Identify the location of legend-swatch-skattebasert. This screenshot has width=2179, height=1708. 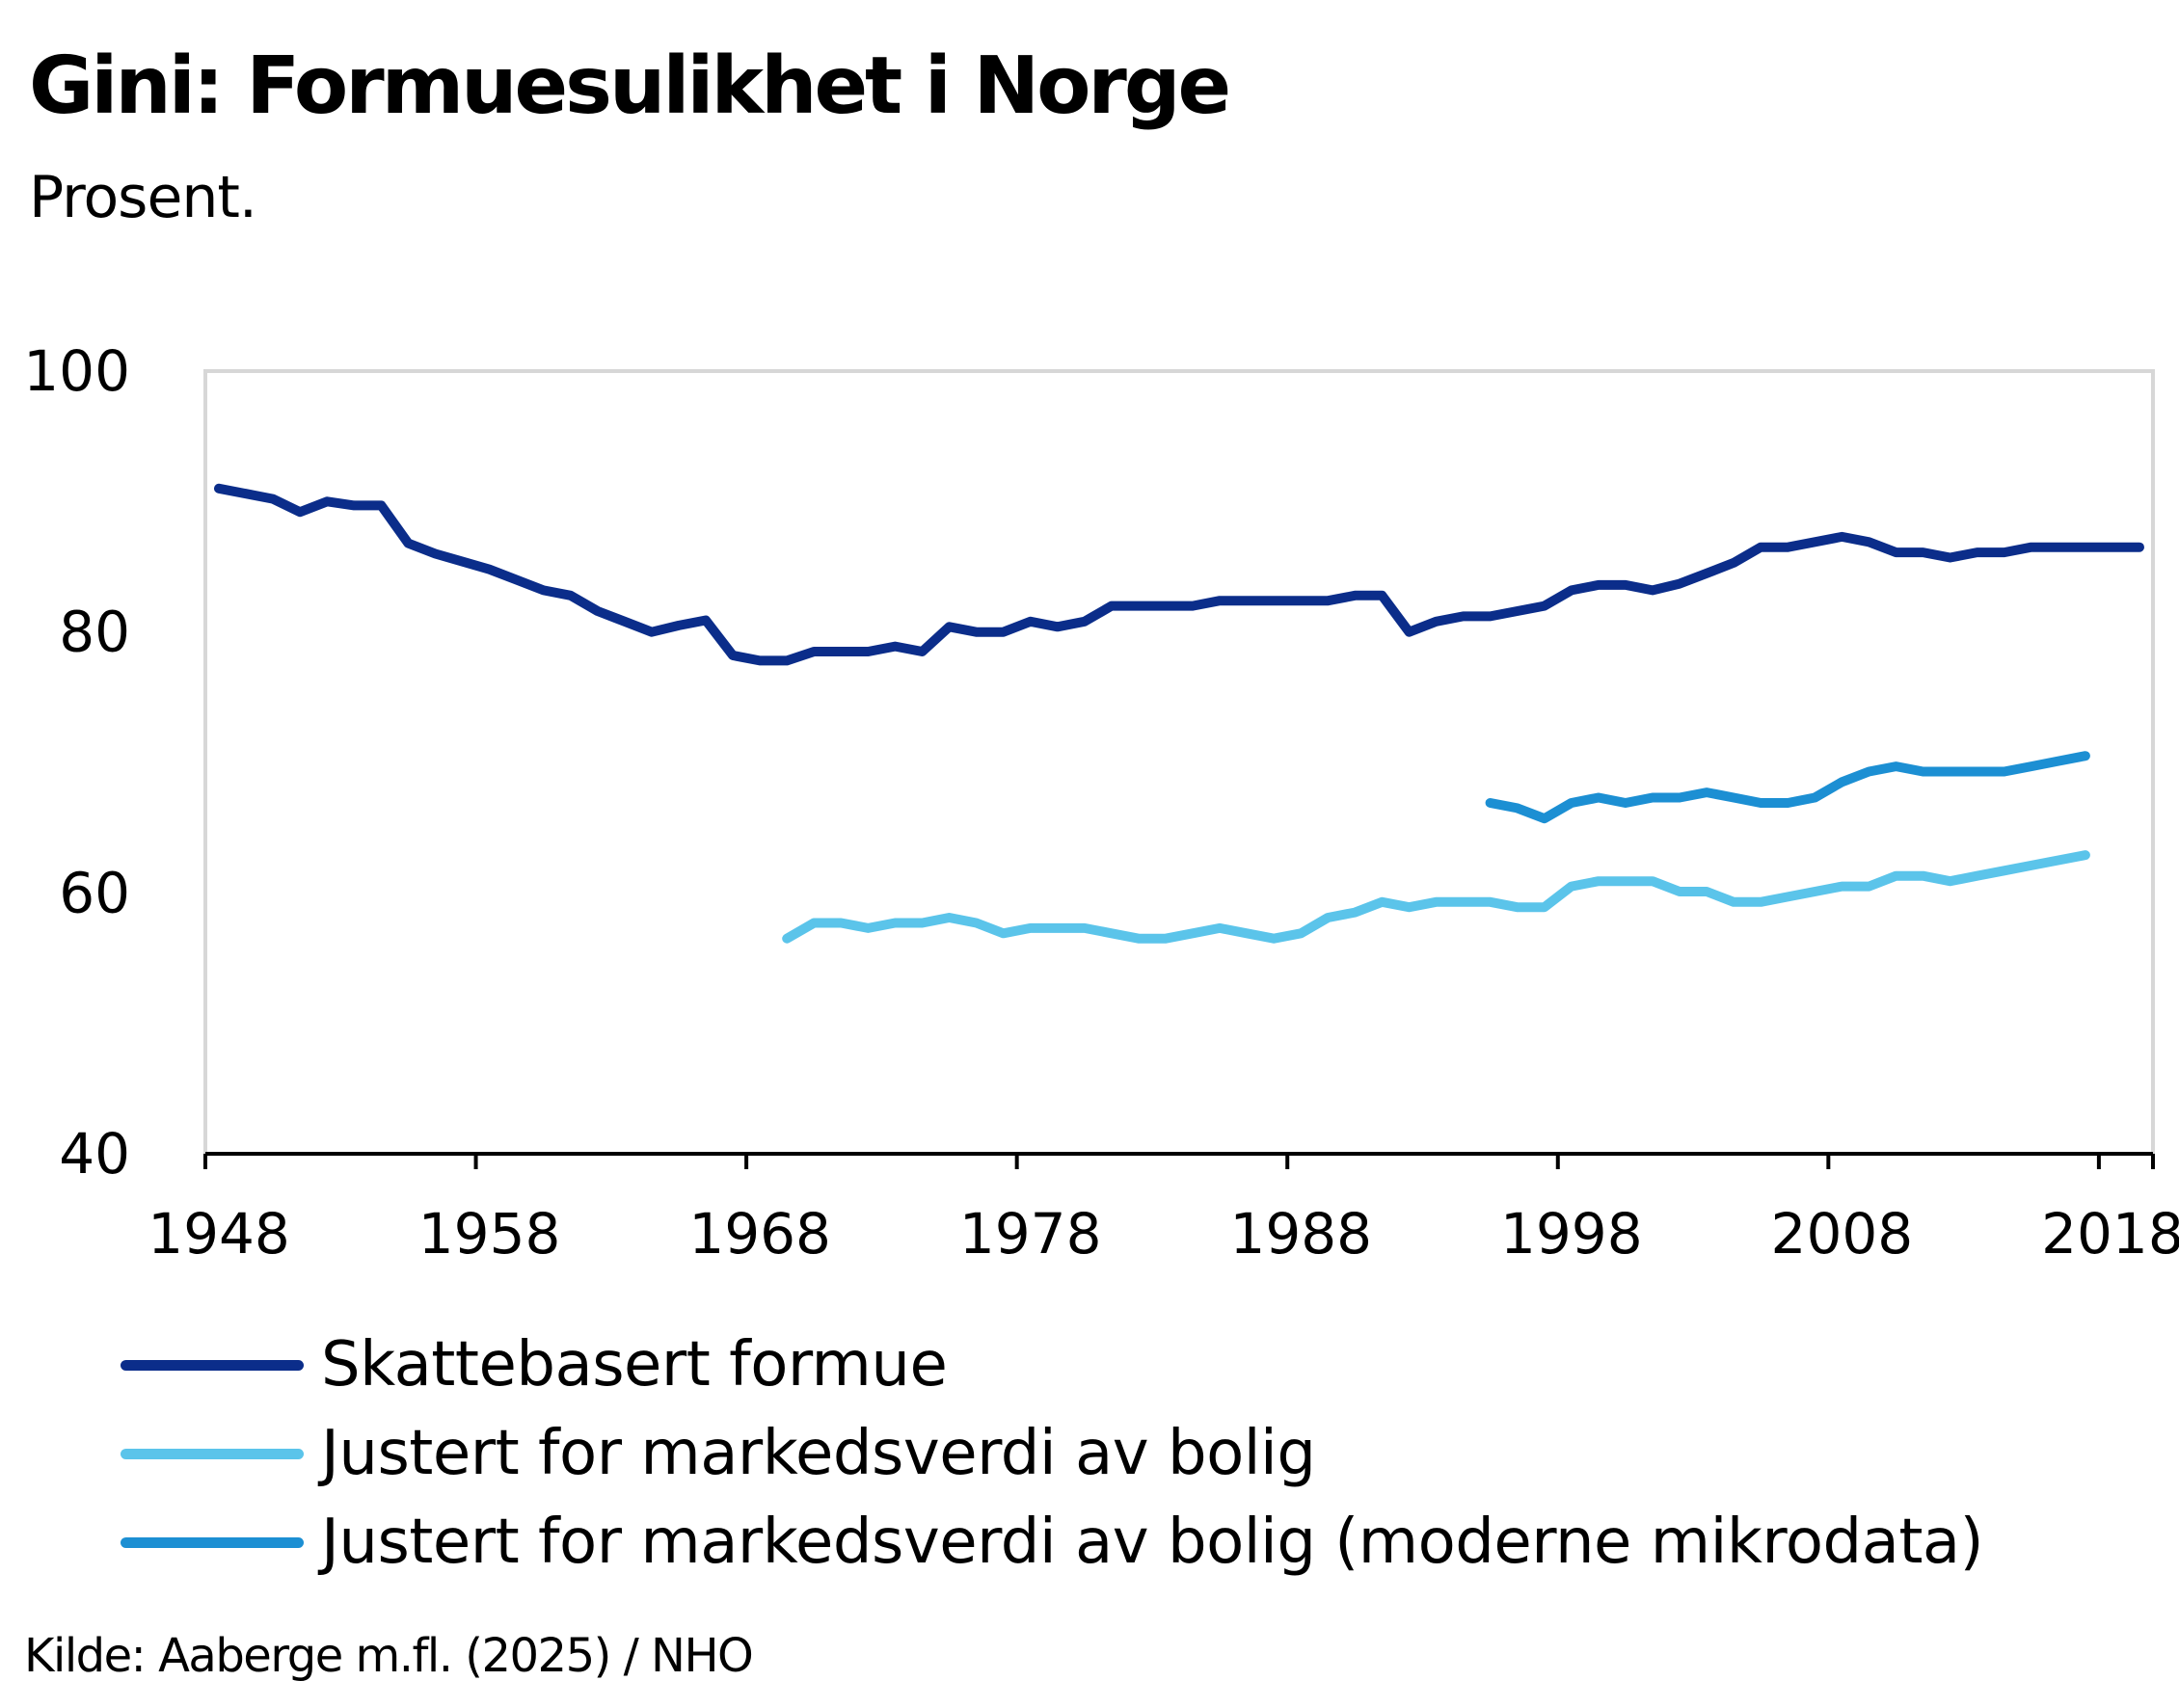
(212, 1365).